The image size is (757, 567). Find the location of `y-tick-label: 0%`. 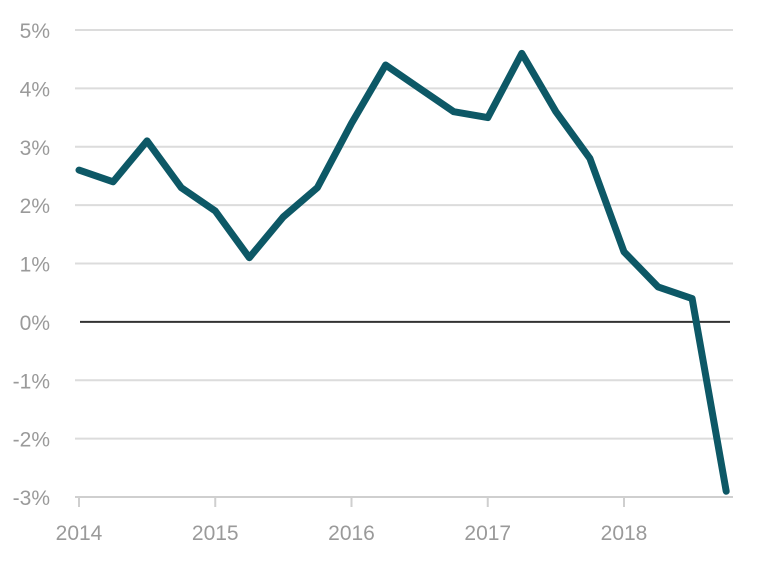

y-tick-label: 0% is located at coordinates (35, 323).